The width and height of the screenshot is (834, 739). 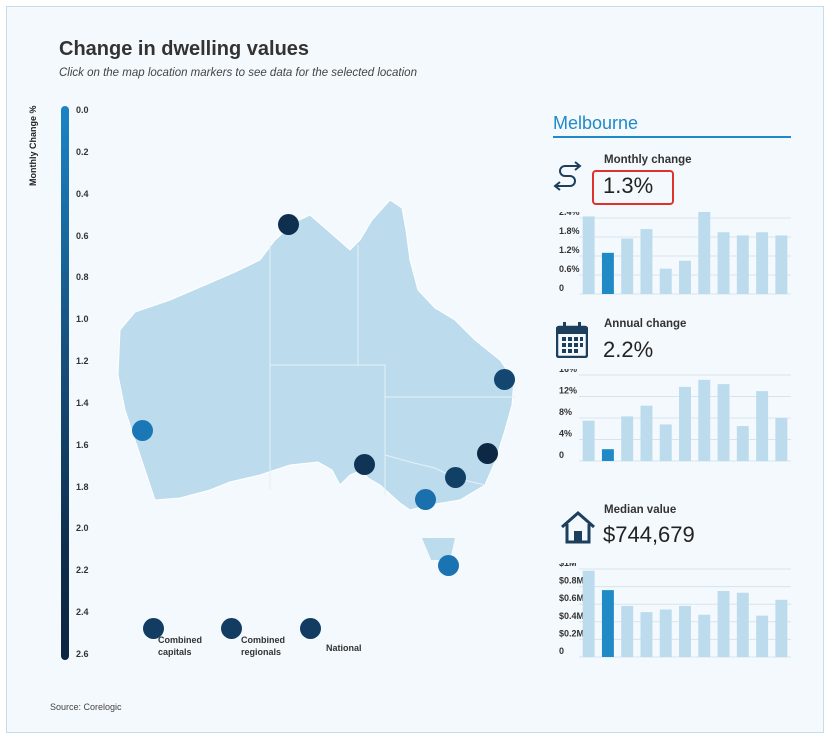 I want to click on y-tick-label: 16%, so click(x=568, y=371).